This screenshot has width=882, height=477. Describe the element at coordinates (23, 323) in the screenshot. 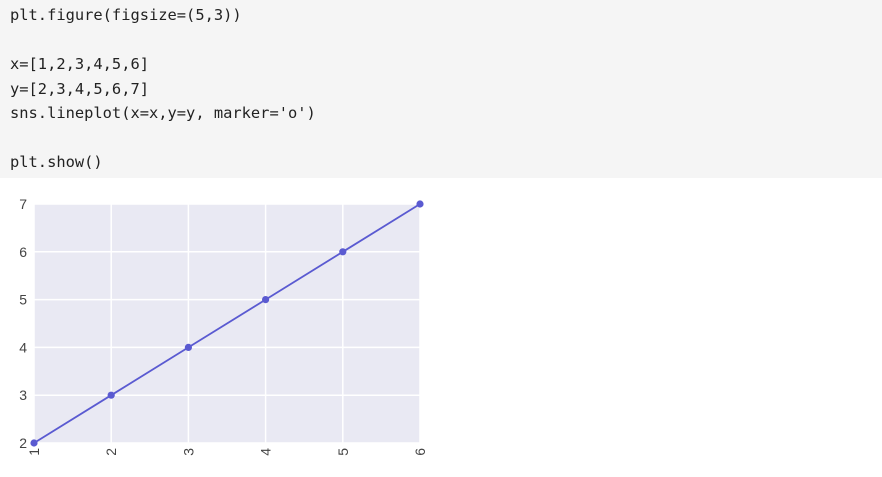

I see `y-axis: 2 3 4 5 6 7` at that location.